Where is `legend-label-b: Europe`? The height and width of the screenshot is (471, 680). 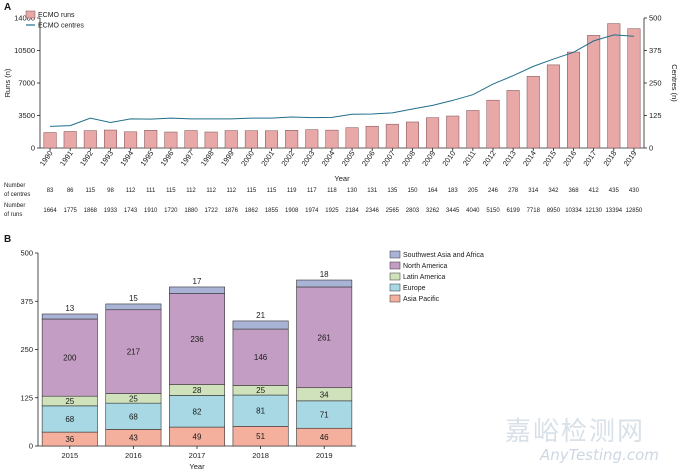 legend-label-b: Europe is located at coordinates (414, 288).